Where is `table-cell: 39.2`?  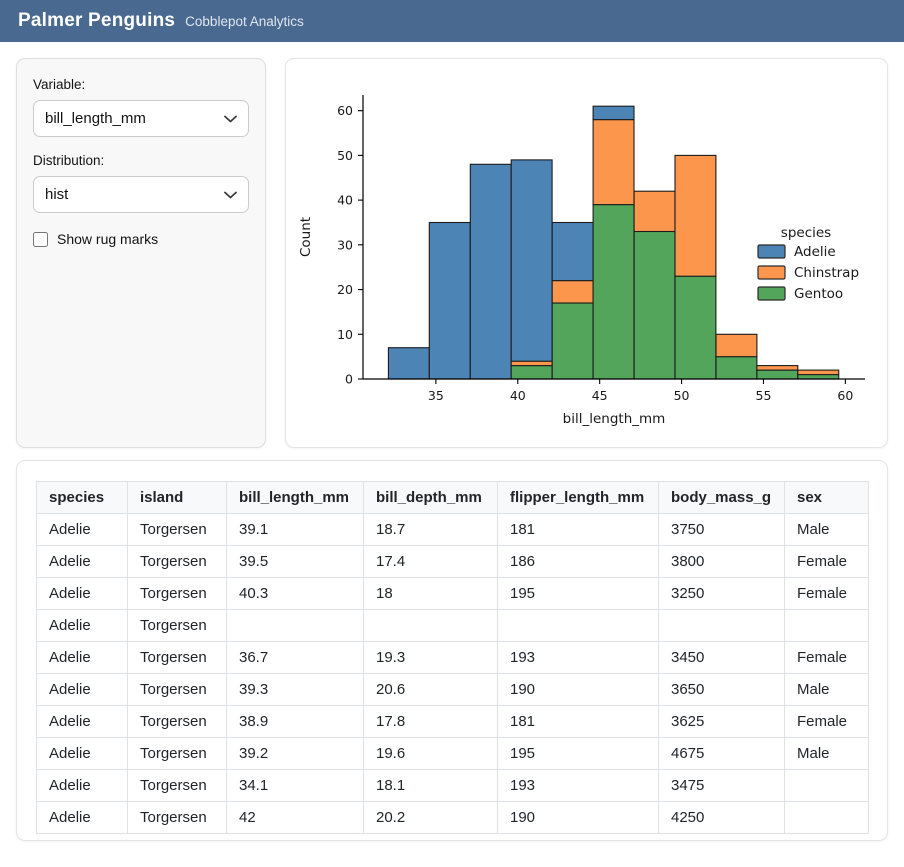
table-cell: 39.2 is located at coordinates (295, 753).